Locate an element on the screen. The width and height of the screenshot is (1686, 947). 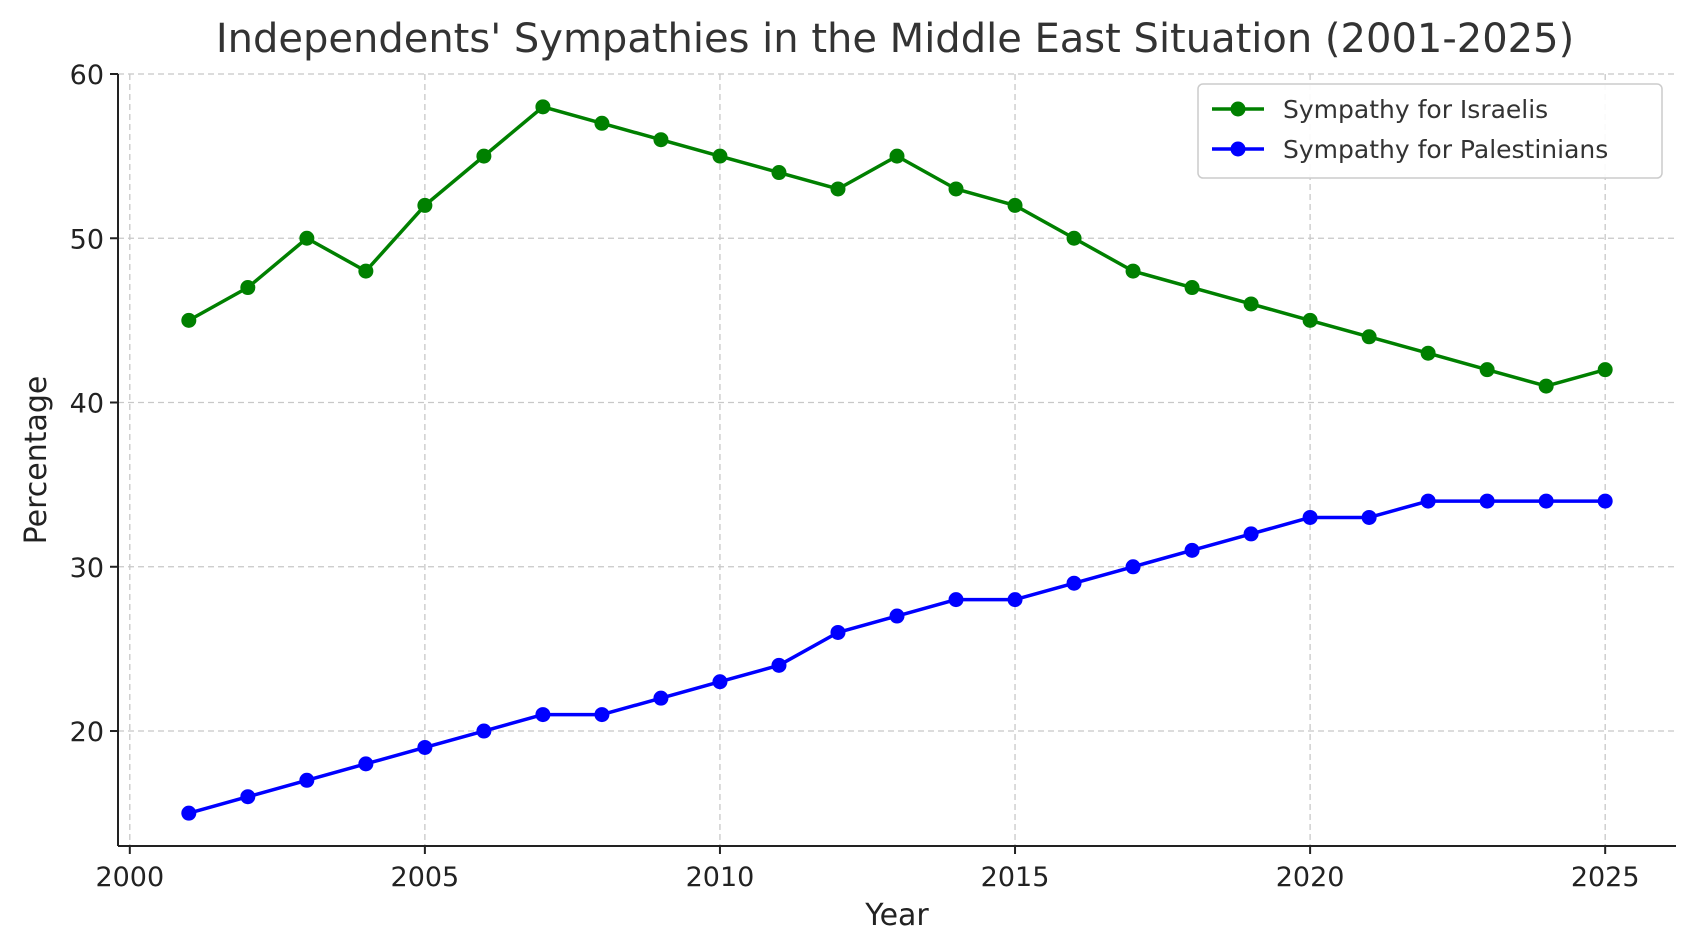
y-tick-label: 30 is located at coordinates (87, 568).